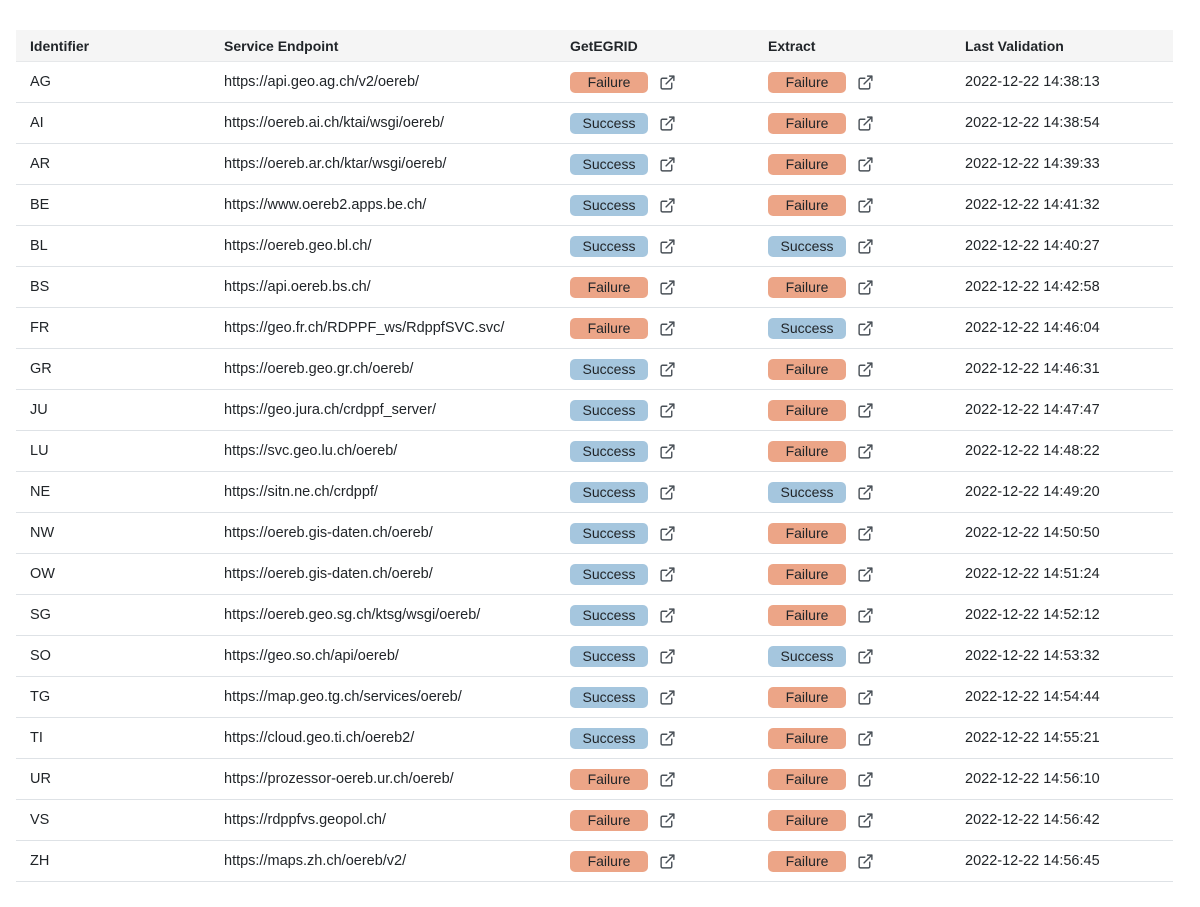 This screenshot has height=907, width=1200. I want to click on last-validation-cell: 2022-12-22 14:56:42, so click(1062, 820).